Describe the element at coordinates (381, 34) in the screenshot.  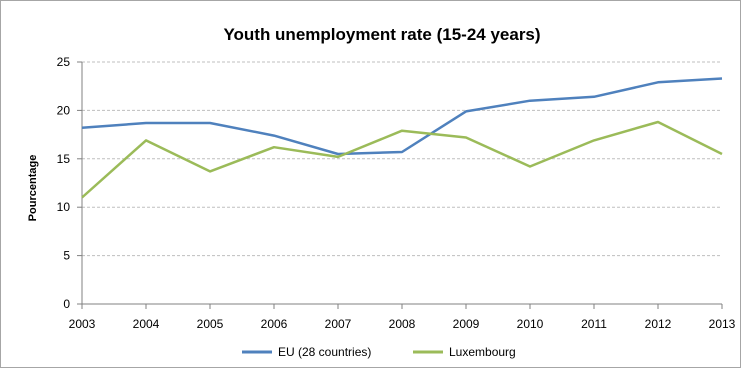
I see `chart-title: Youth unemployment rate (15-24 years)` at that location.